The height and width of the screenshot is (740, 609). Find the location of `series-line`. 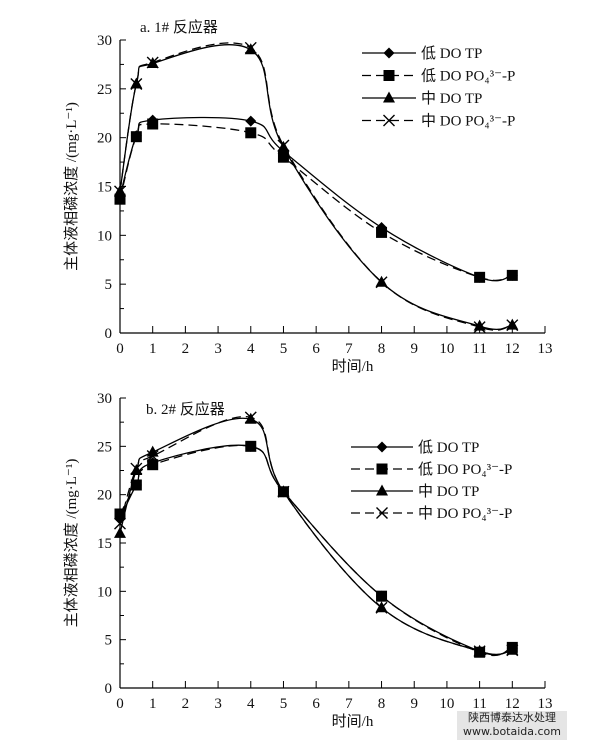

series-line is located at coordinates (316, 202).